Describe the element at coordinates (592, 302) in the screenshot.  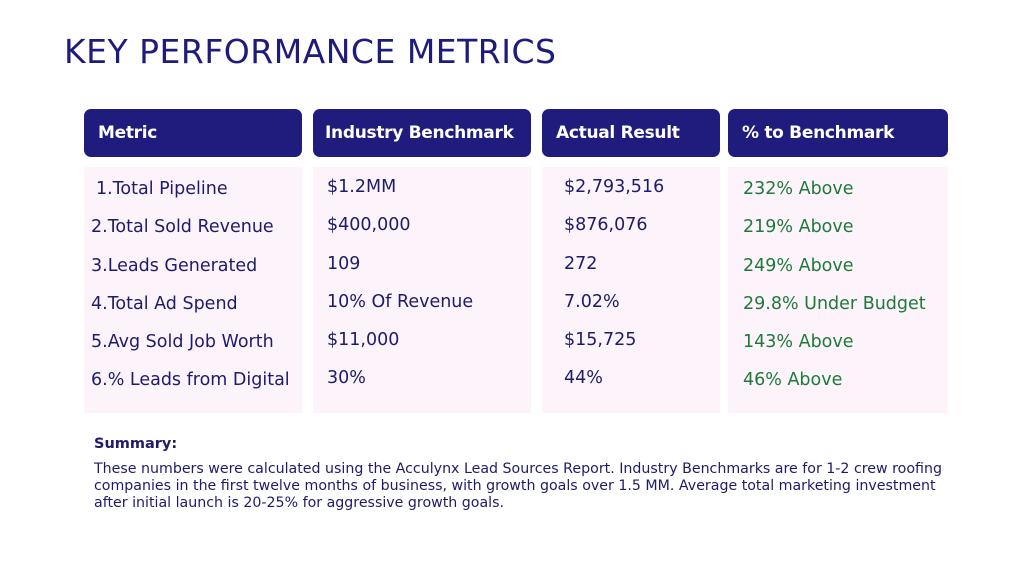
I see `actual-cell: 7.02%` at that location.